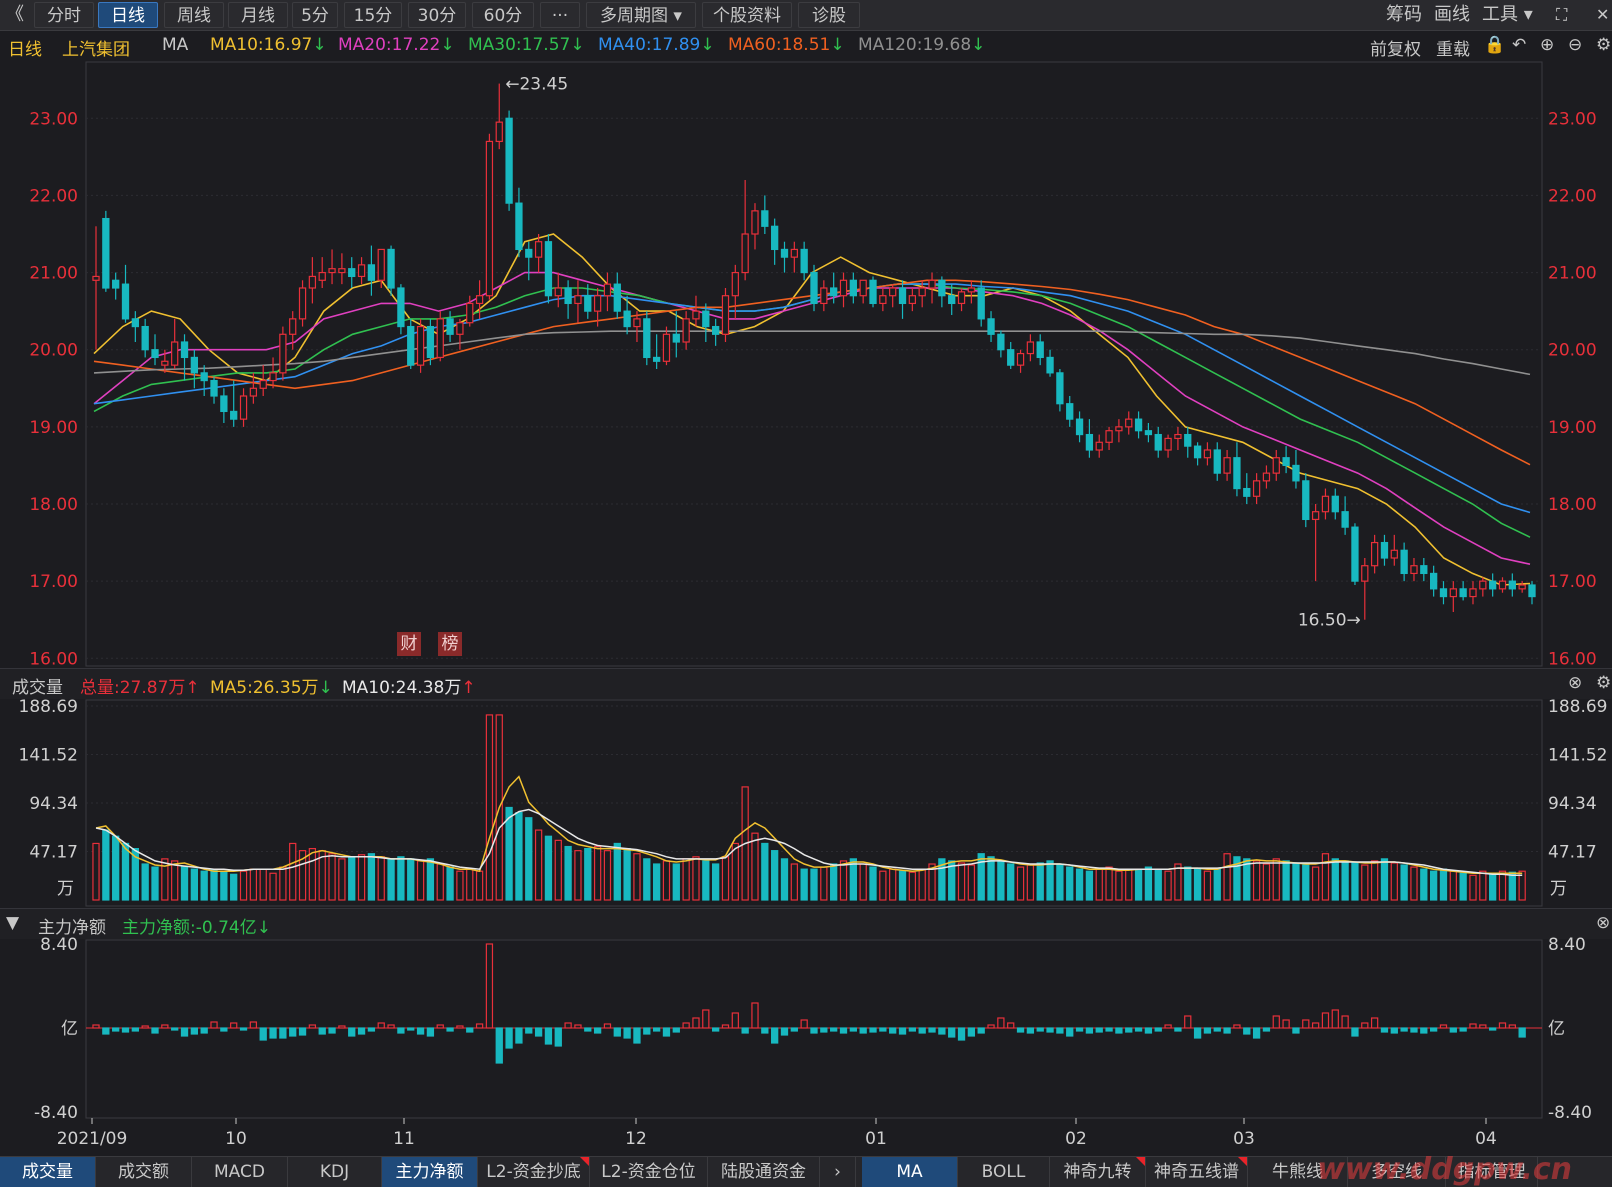 The image size is (1612, 1187). I want to click on indicator-name: MA, so click(175, 45).